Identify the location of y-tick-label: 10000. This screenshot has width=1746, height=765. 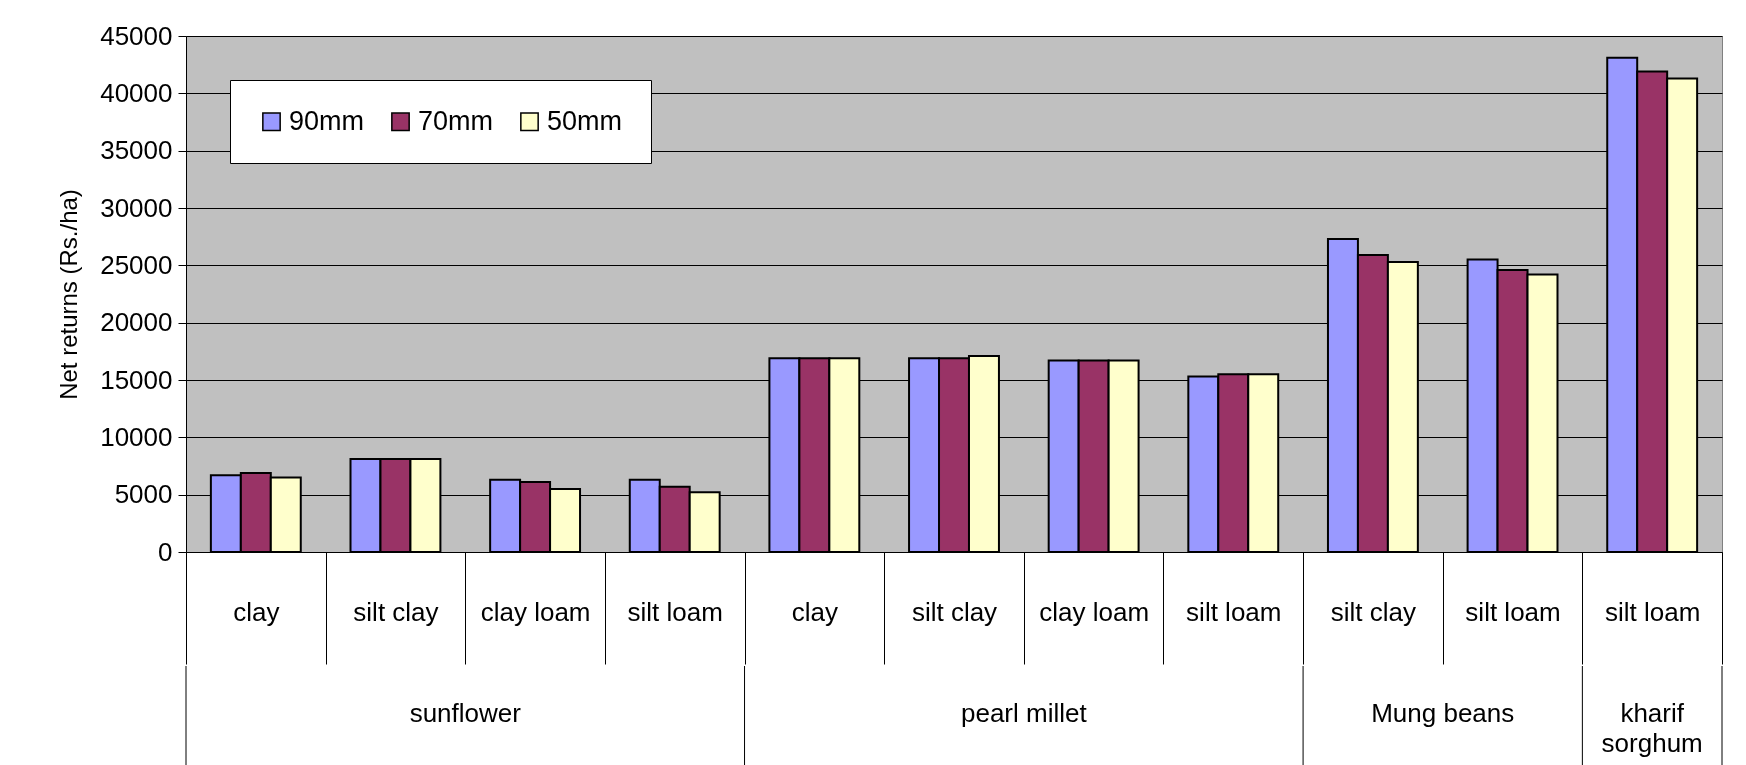
(136, 436).